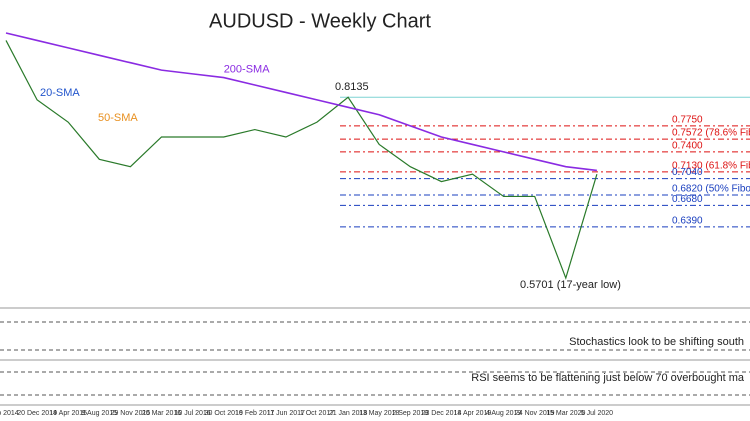  I want to click on level-label: 0.8135, so click(352, 87).